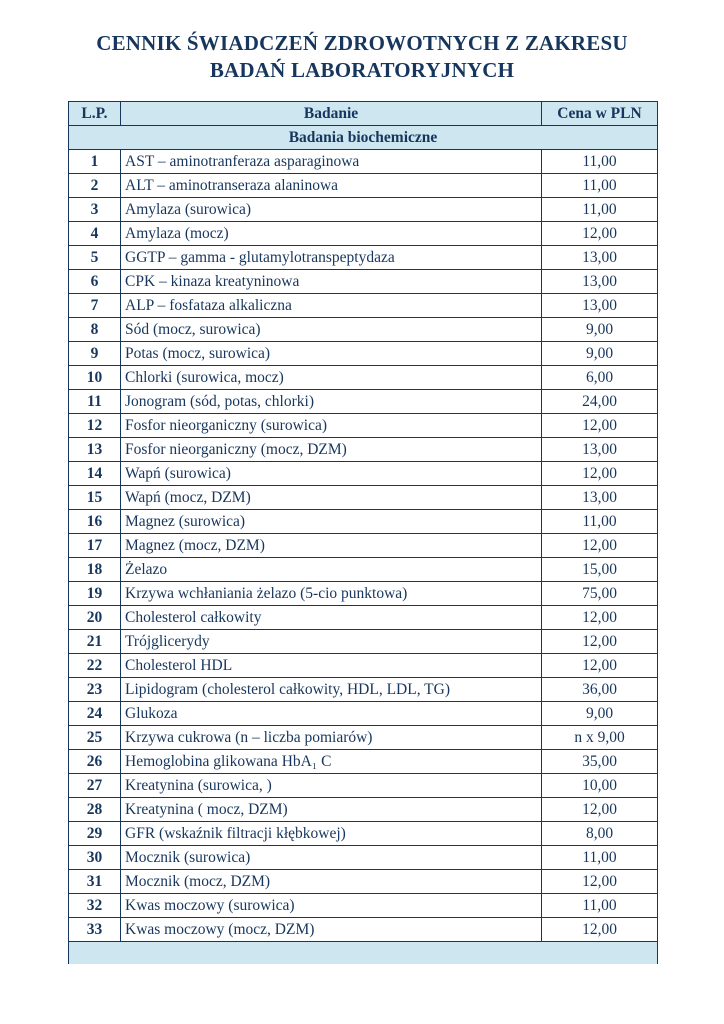 This screenshot has height=1024, width=724. Describe the element at coordinates (94, 617) in the screenshot. I see `row-number: 20` at that location.